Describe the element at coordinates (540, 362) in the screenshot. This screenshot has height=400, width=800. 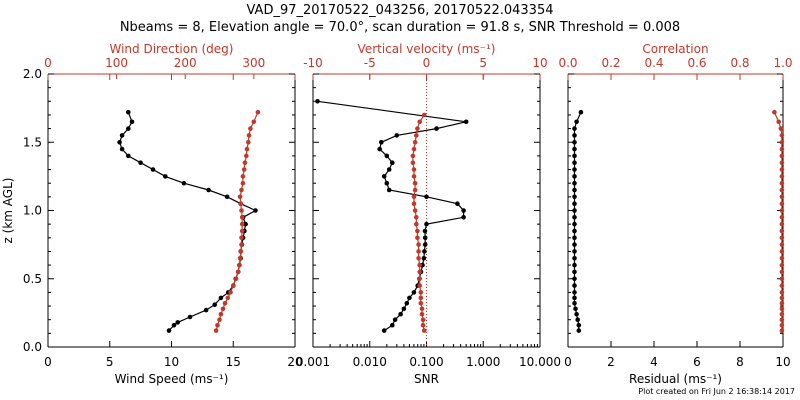
I see `bottom-tick-label: 10.000` at that location.